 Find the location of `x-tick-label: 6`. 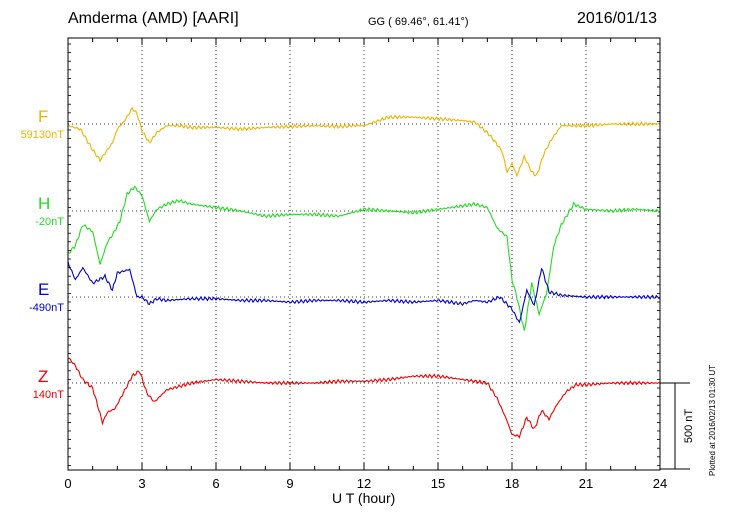

x-tick-label: 6 is located at coordinates (215, 483).